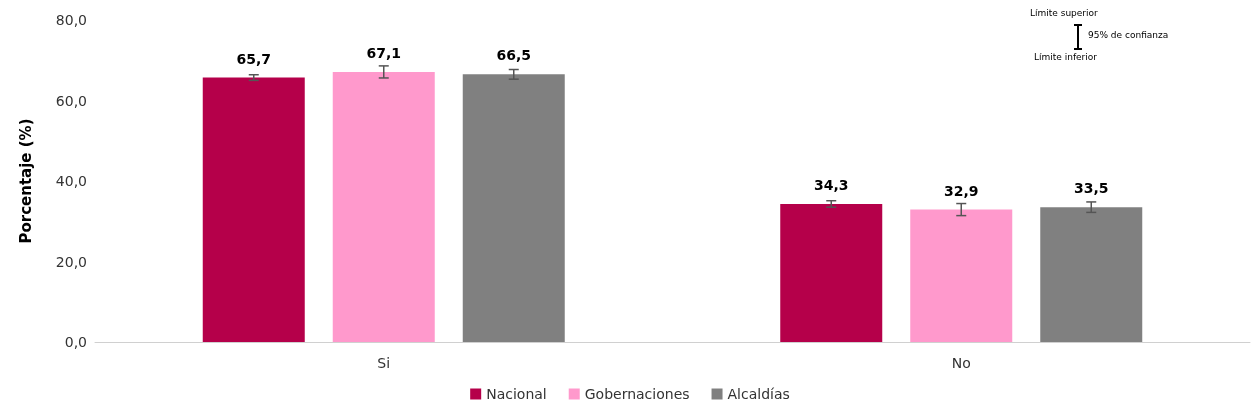 Image resolution: width=1260 pixels, height=408 pixels. Describe the element at coordinates (961, 190) in the screenshot. I see `data-label: 32,9` at that location.